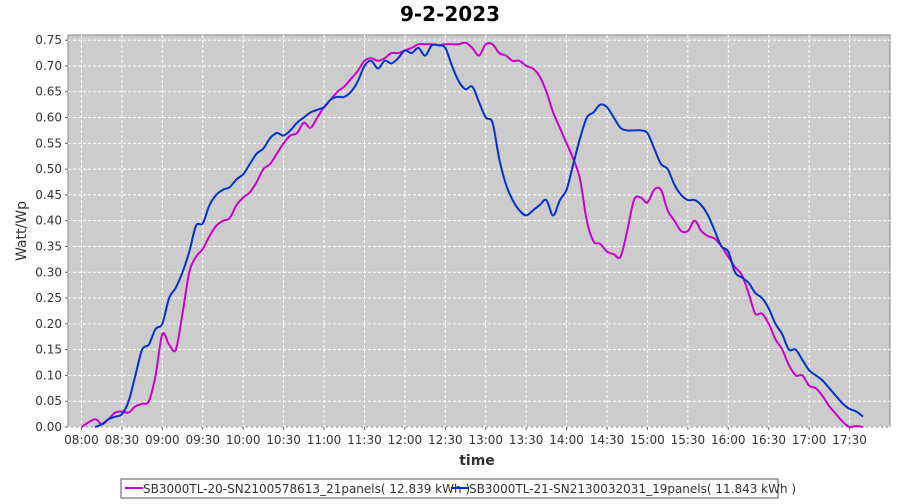  What do you see at coordinates (48, 427) in the screenshot?
I see `y-tick-label: 0.00` at bounding box center [48, 427].